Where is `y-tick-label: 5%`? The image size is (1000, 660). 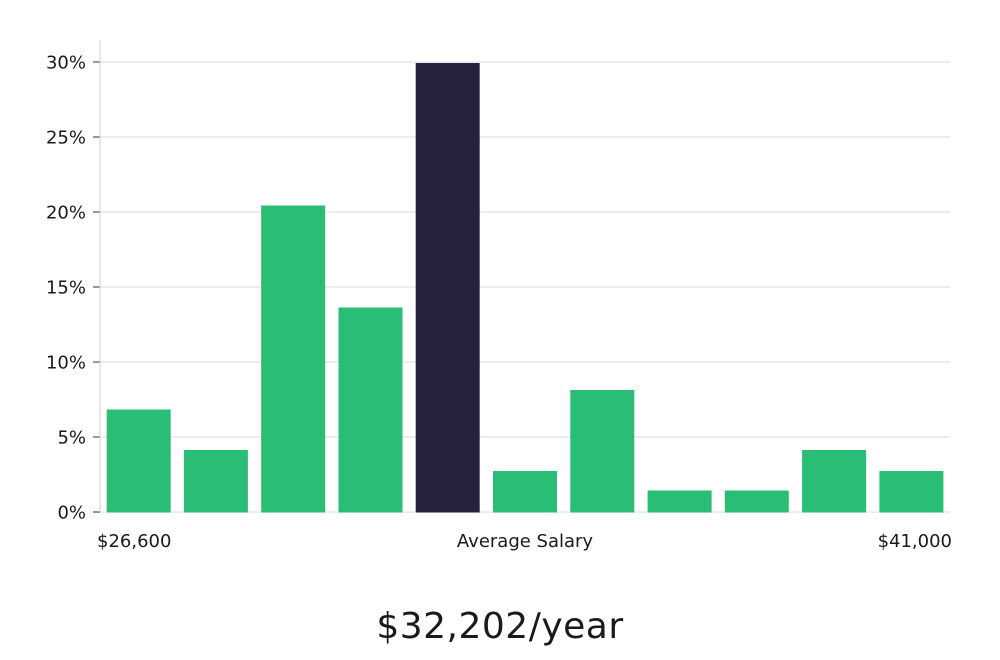
y-tick-label: 5% is located at coordinates (71, 438).